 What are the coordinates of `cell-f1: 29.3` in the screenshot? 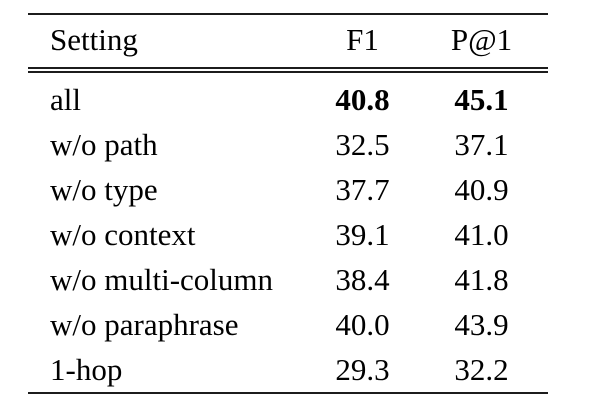 It's located at (362, 369).